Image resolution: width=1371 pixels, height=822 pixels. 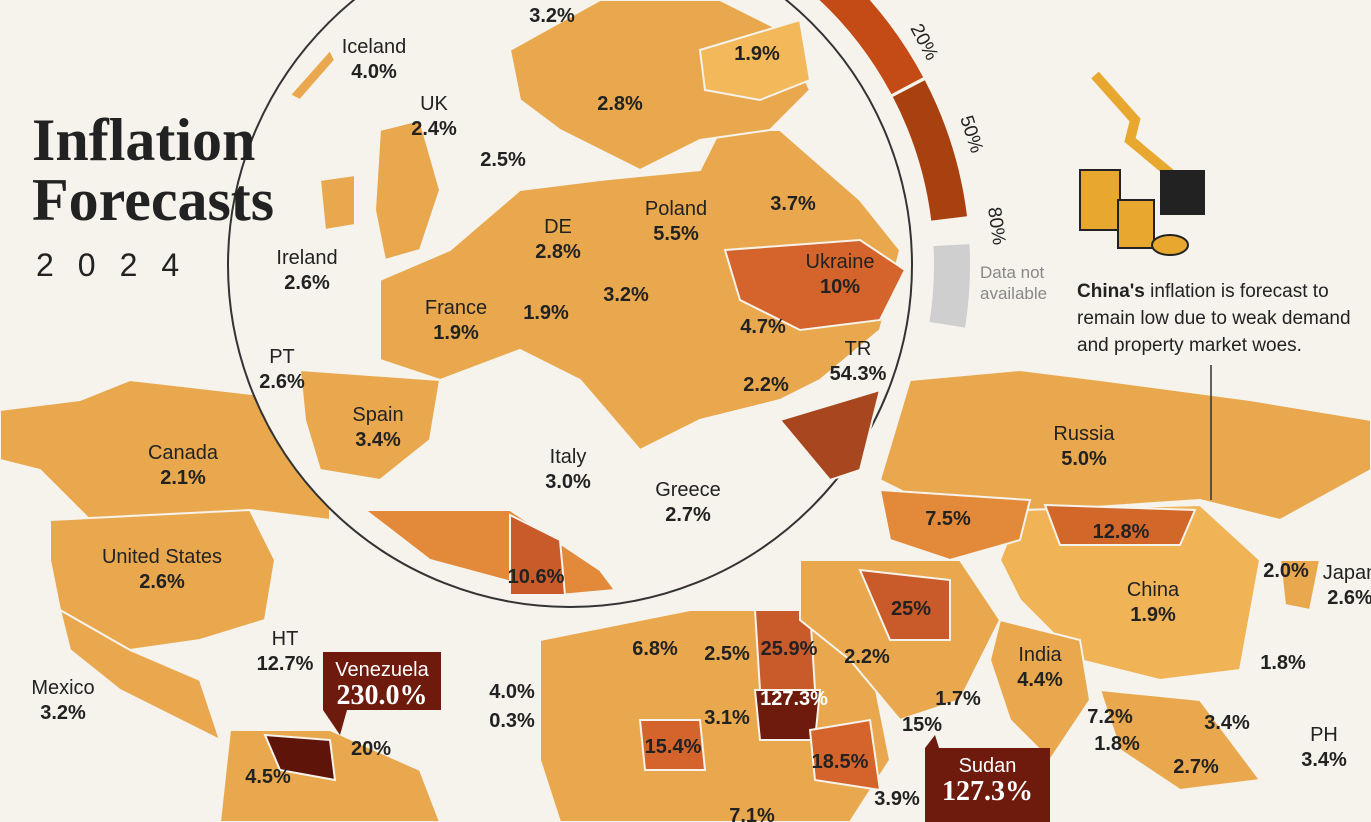 I want to click on region-name: Ireland, so click(x=306, y=258).